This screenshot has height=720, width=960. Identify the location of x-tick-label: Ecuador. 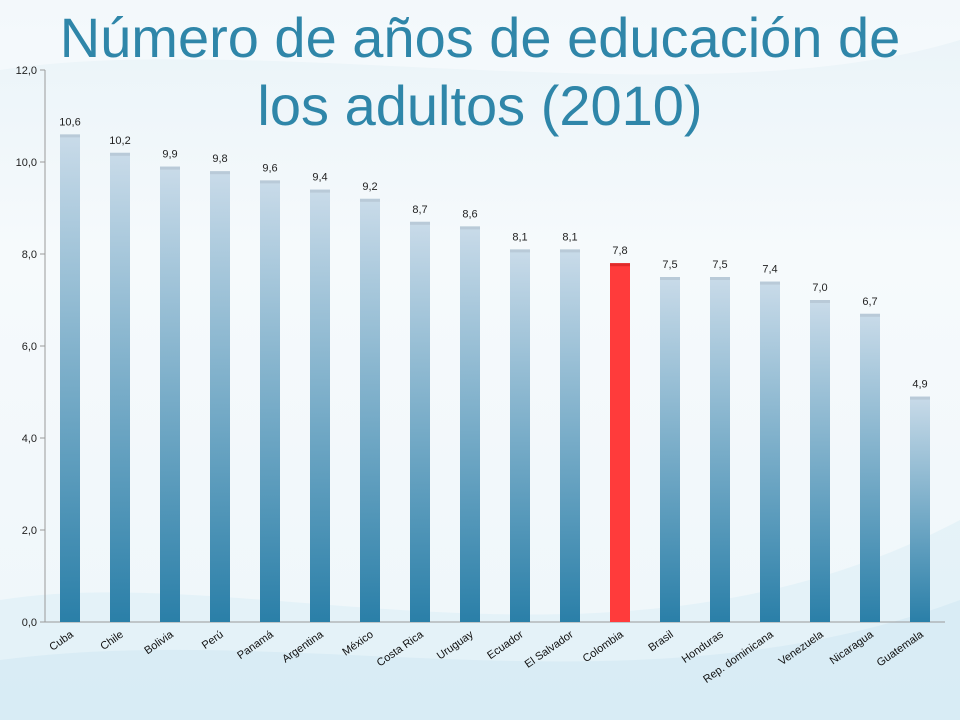
(505, 645).